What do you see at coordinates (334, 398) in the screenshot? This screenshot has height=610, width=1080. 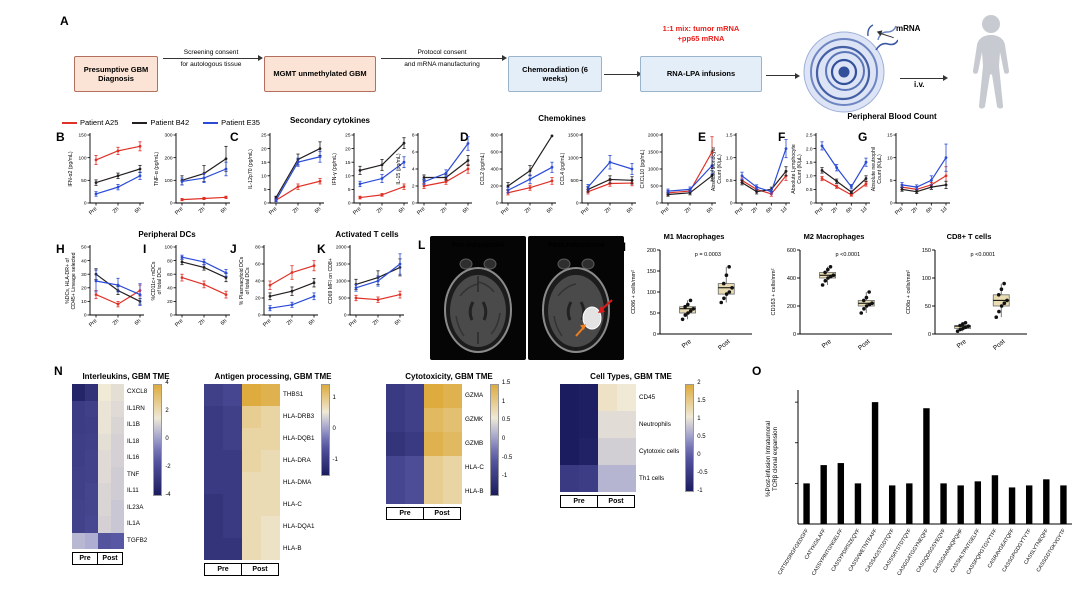 I see `colorbar-tick: 1` at bounding box center [334, 398].